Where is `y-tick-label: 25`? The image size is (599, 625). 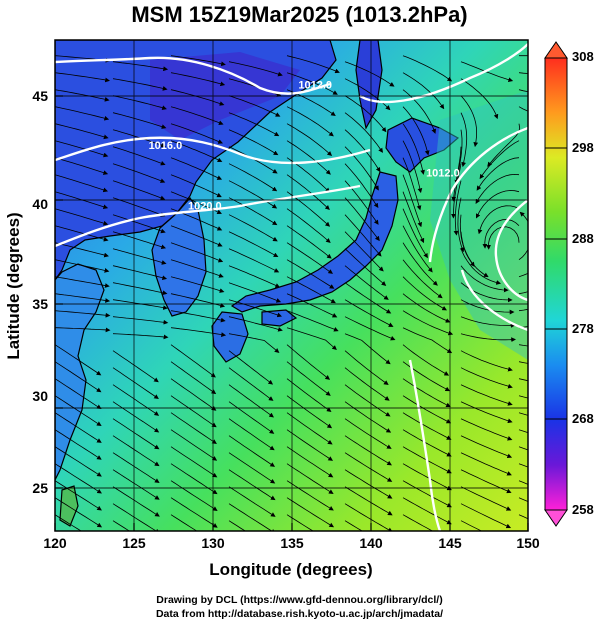
y-tick-label: 25 is located at coordinates (40, 488).